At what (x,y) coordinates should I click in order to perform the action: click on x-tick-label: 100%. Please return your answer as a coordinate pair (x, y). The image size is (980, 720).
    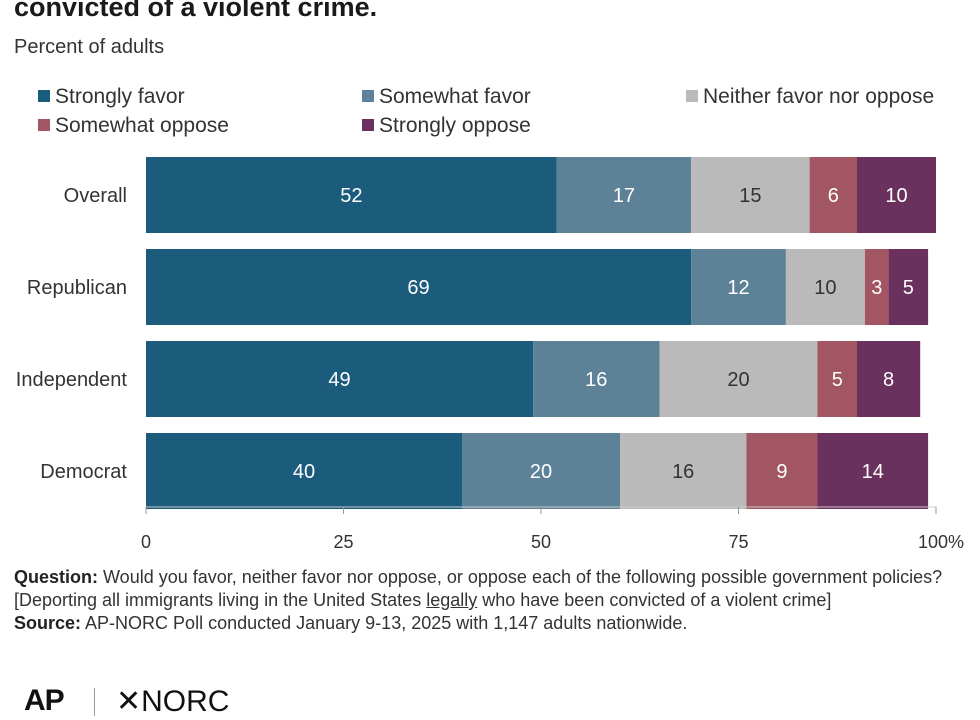
    Looking at the image, I should click on (941, 542).